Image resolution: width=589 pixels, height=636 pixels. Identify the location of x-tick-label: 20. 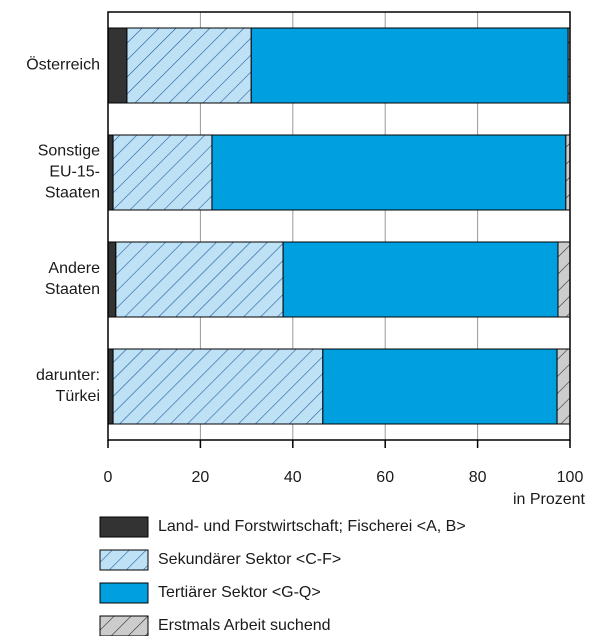
(201, 477).